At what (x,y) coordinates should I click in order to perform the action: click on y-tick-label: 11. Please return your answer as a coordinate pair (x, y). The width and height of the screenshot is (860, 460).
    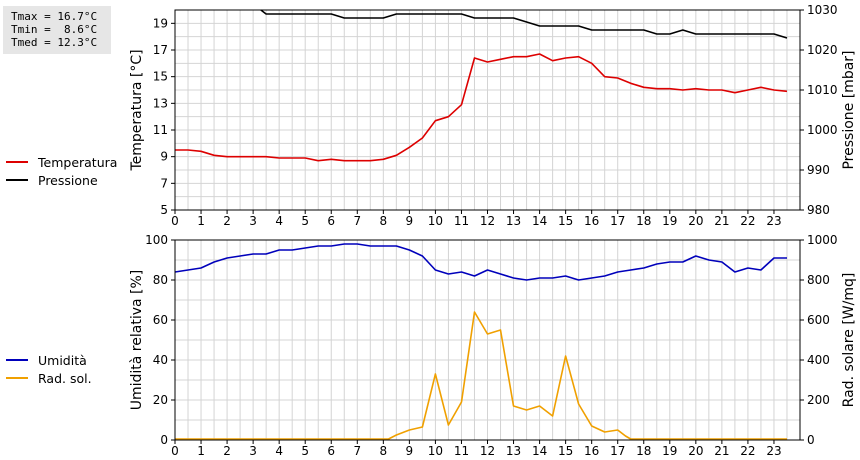
    Looking at the image, I should click on (160, 130).